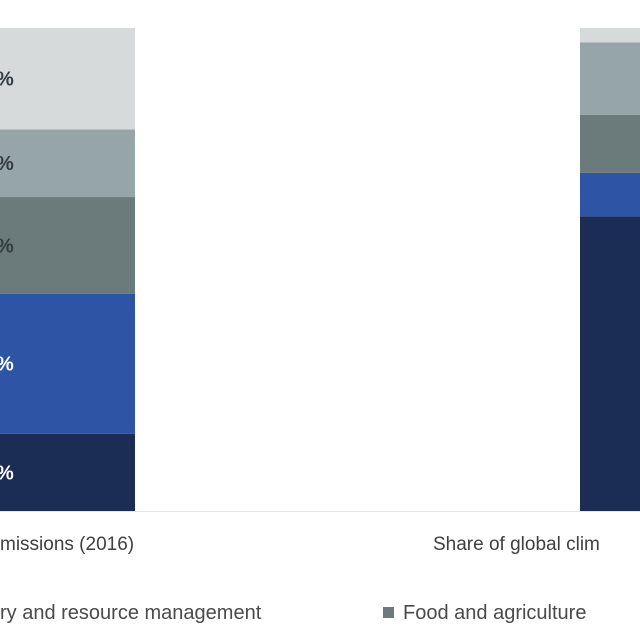  I want to click on legend-label: ry and resource management, so click(131, 613).